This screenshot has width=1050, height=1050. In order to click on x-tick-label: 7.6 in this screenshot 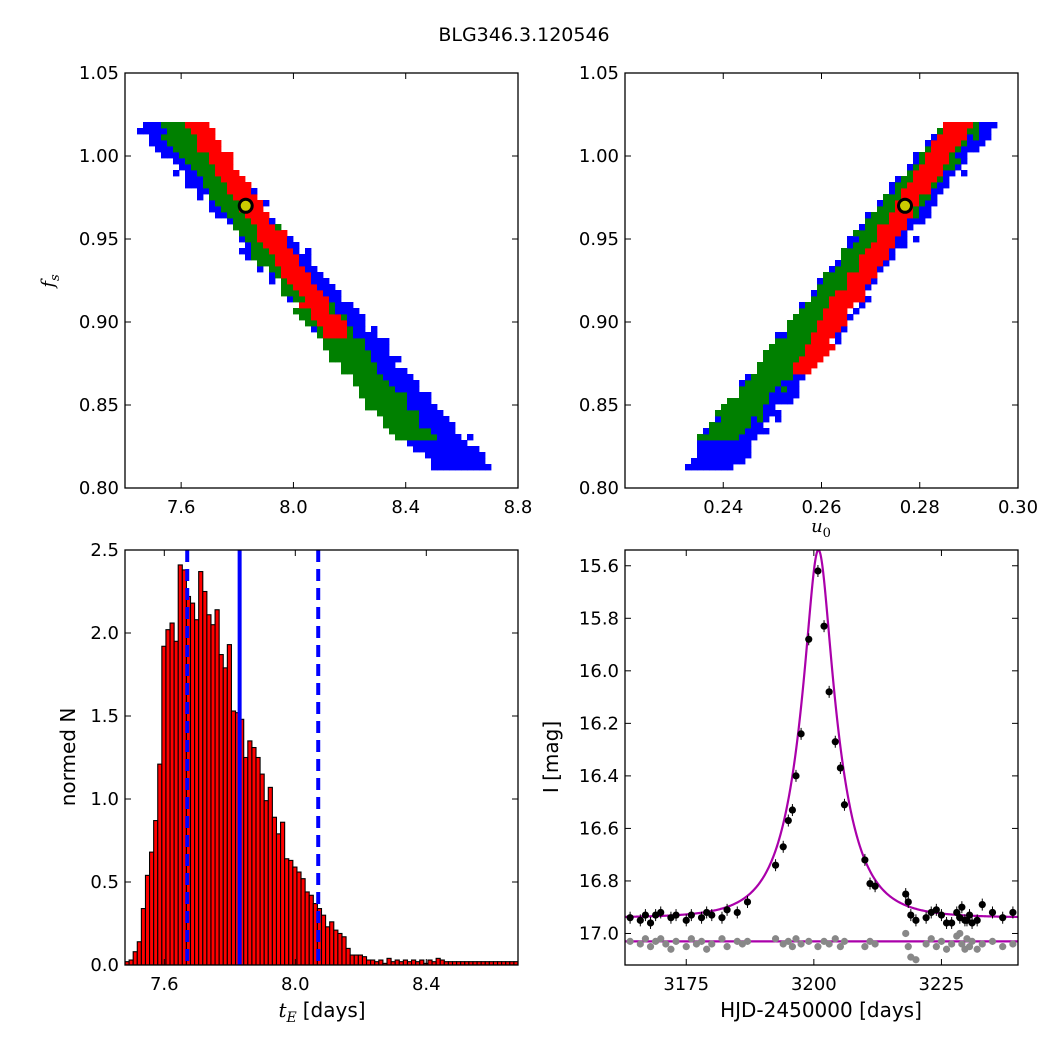, I will do `click(164, 984)`.